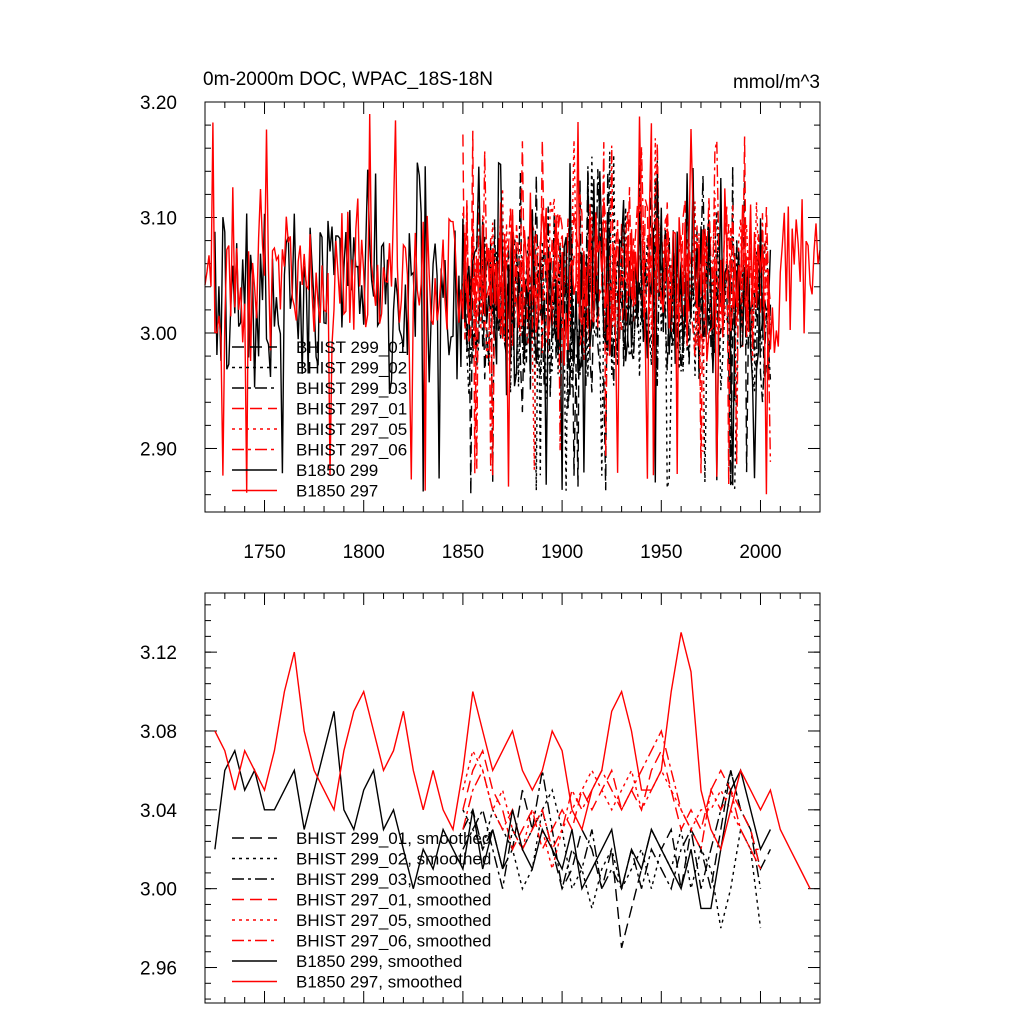  I want to click on y-tick-label: 3.10, so click(158, 218).